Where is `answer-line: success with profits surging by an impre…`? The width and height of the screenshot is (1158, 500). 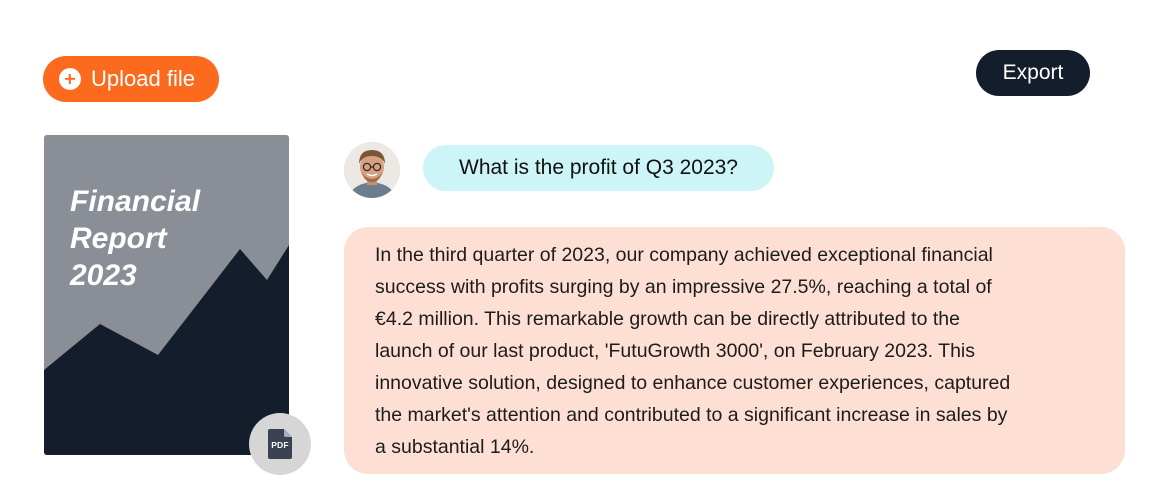
answer-line: success with profits surging by an impre… is located at coordinates (683, 287).